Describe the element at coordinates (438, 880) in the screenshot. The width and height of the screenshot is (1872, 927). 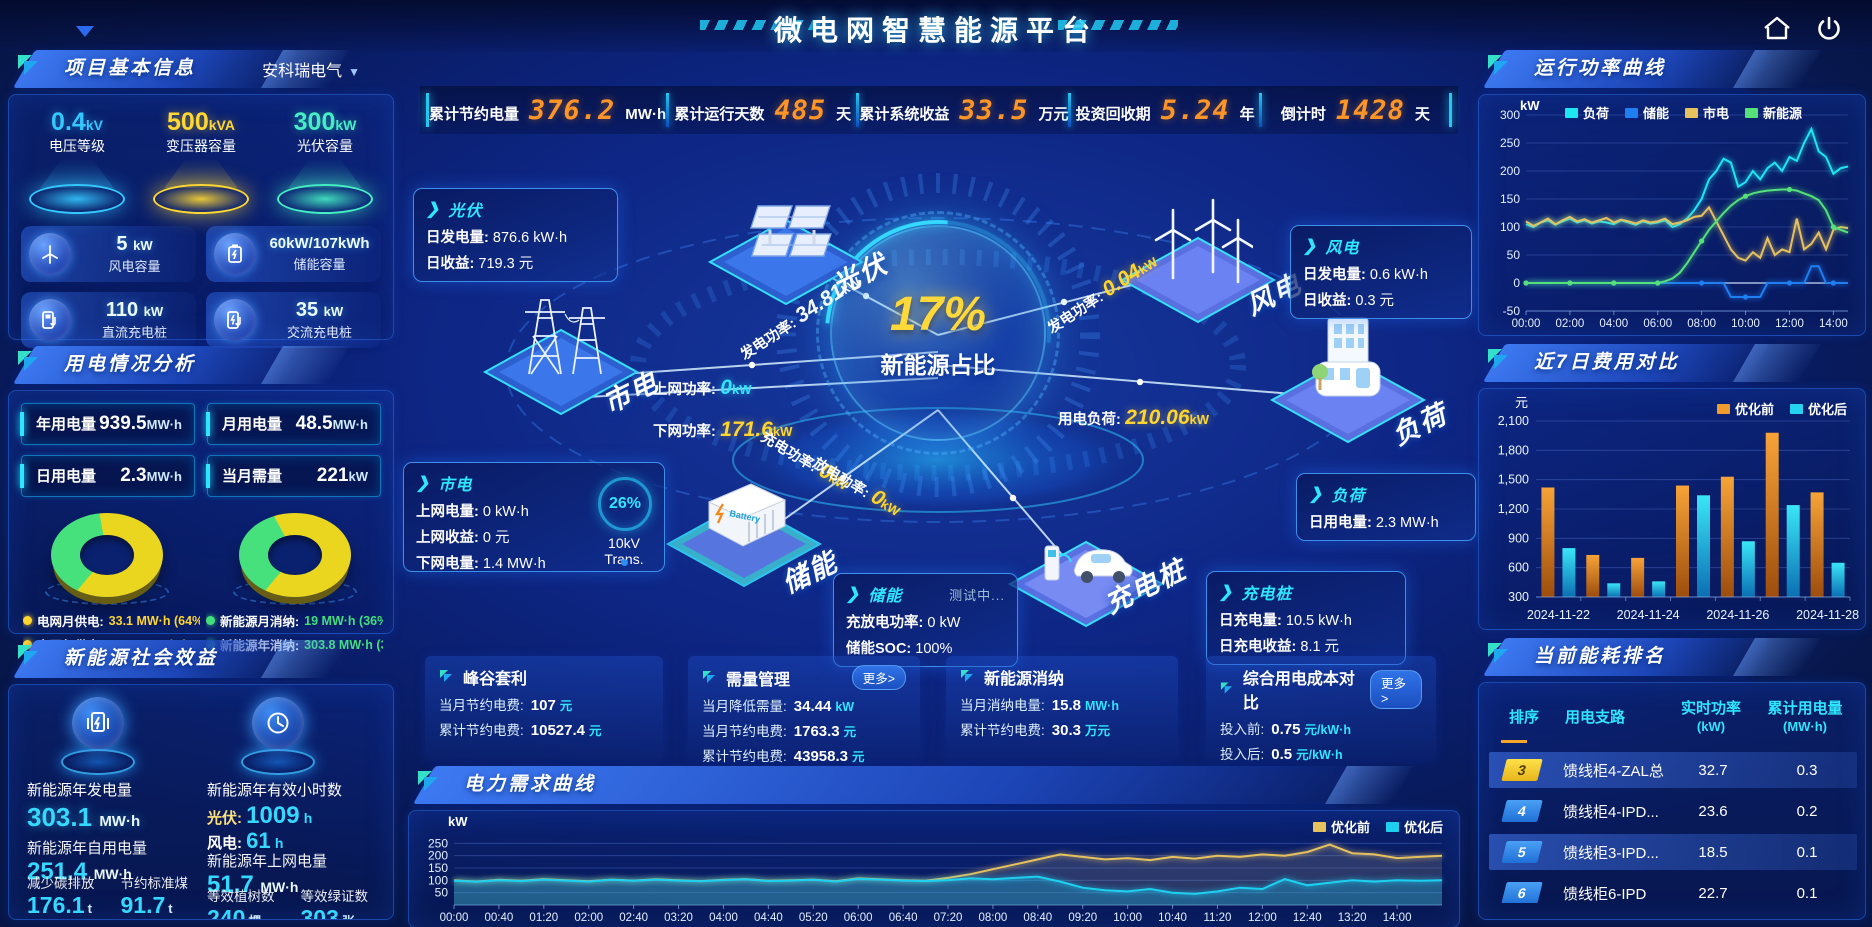
I see `svg-text: 100` at that location.